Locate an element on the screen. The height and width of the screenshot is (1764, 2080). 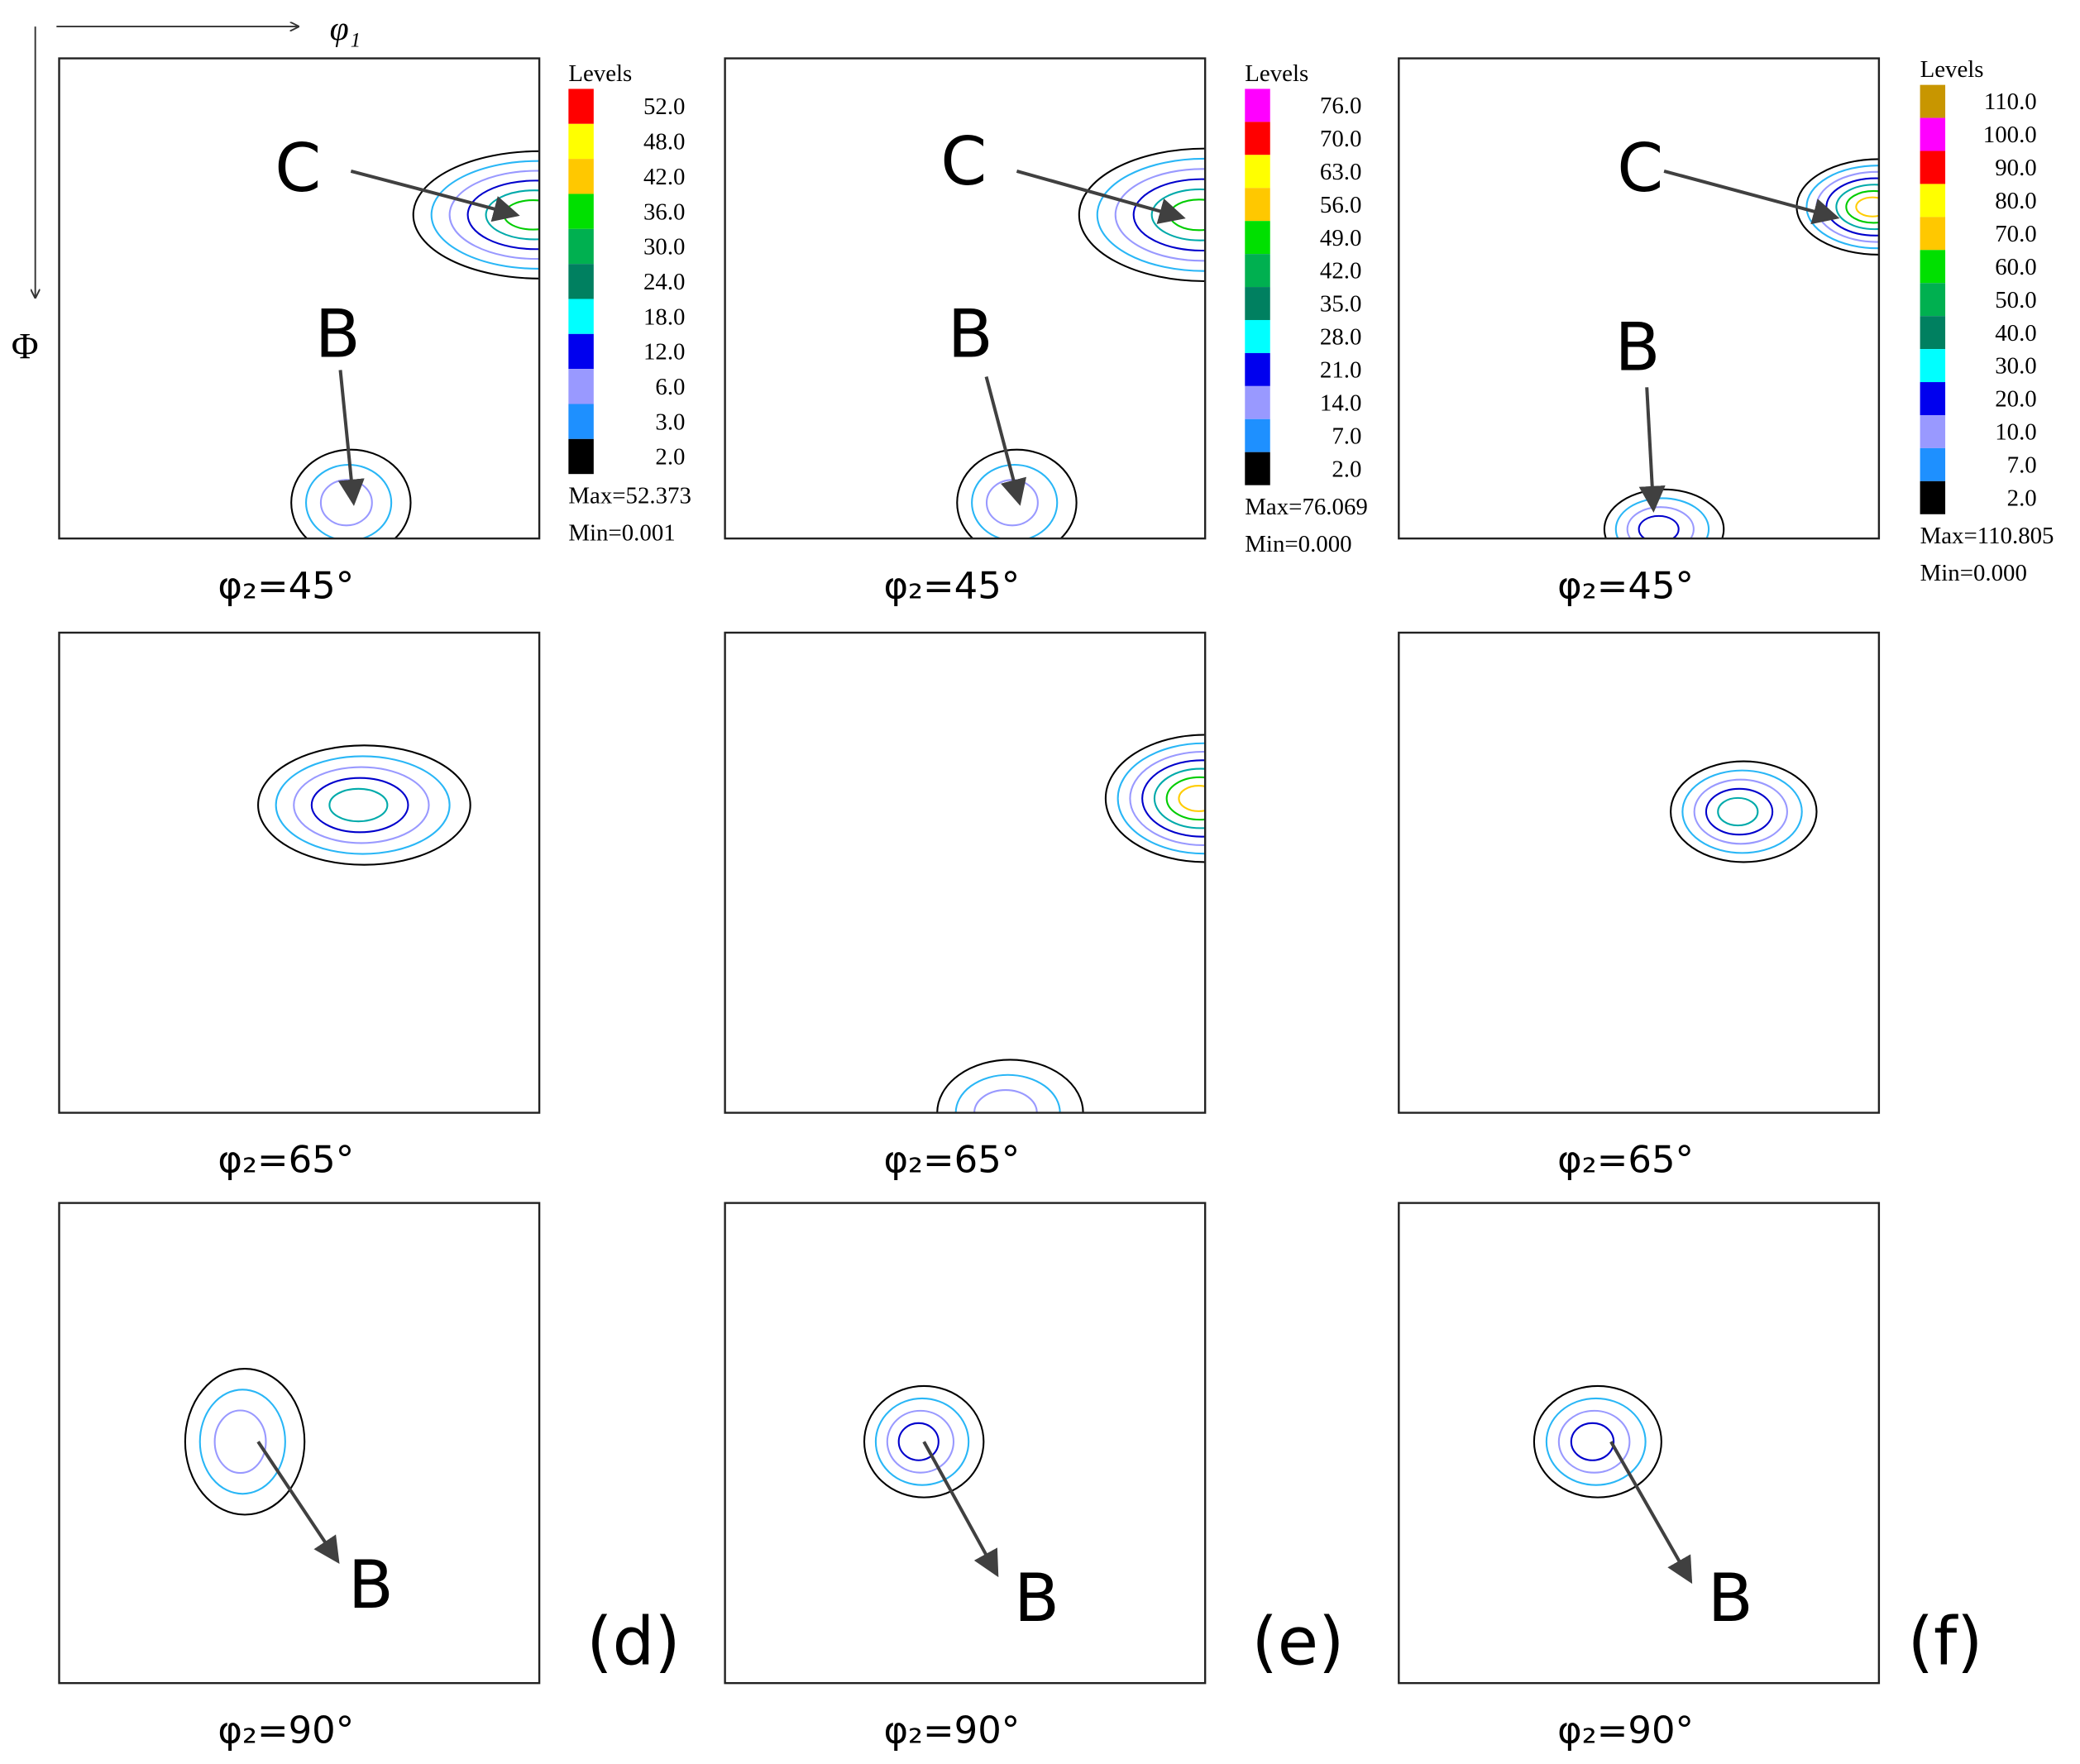
legend-level: 56.0 is located at coordinates (1341, 205).